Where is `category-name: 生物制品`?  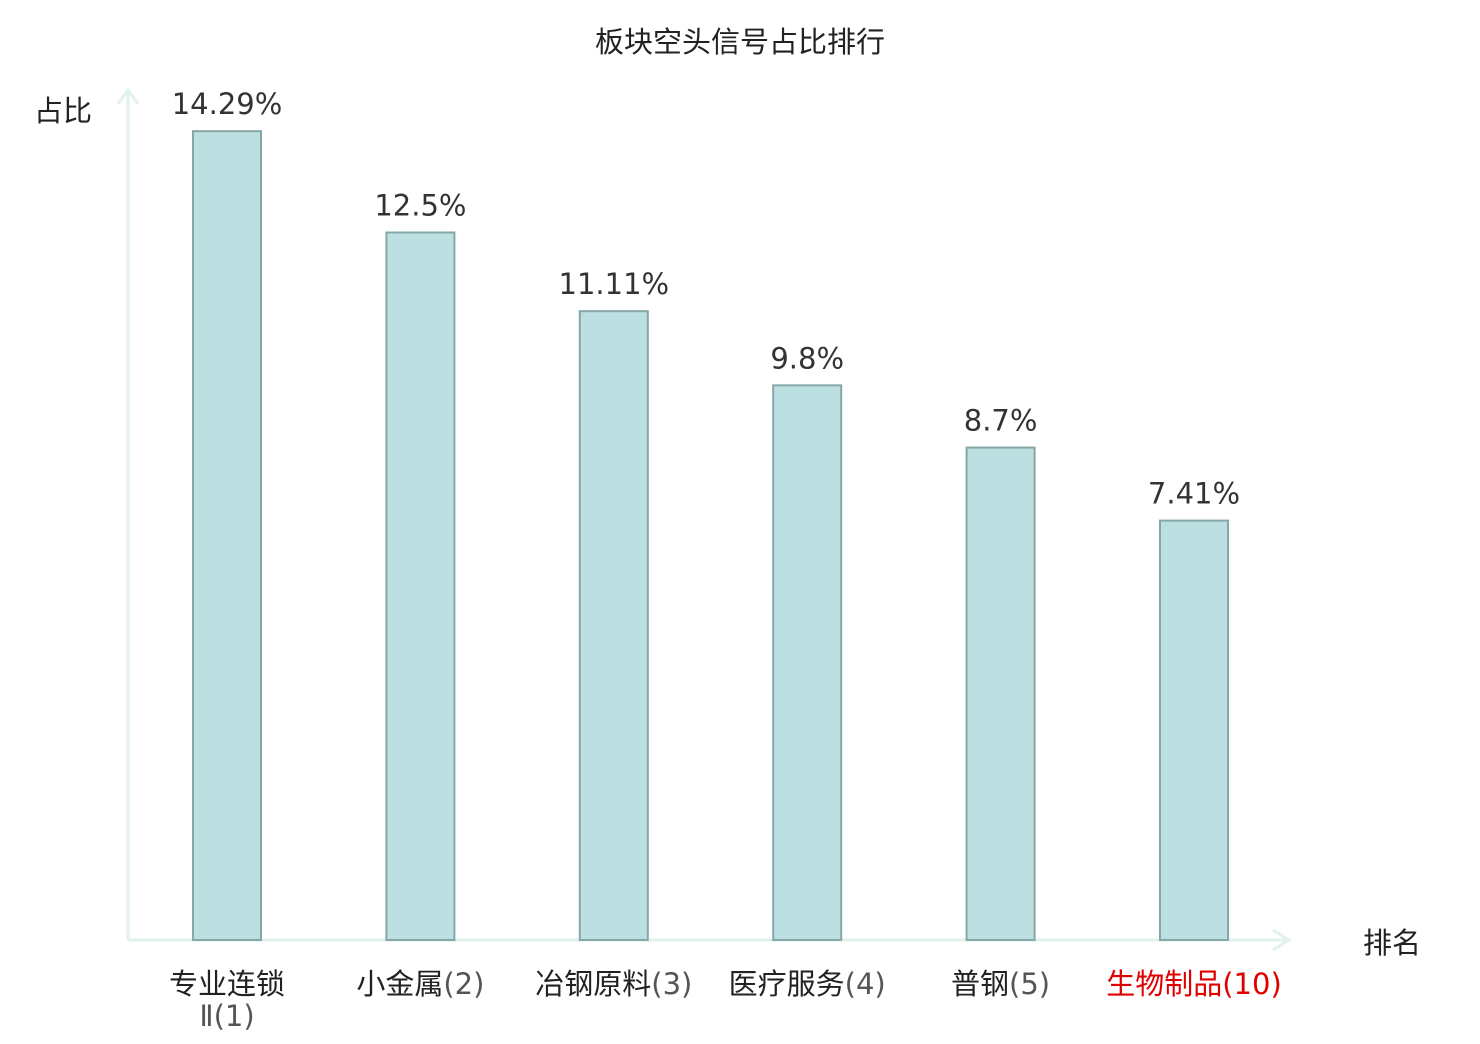
category-name: 生物制品 is located at coordinates (1164, 984).